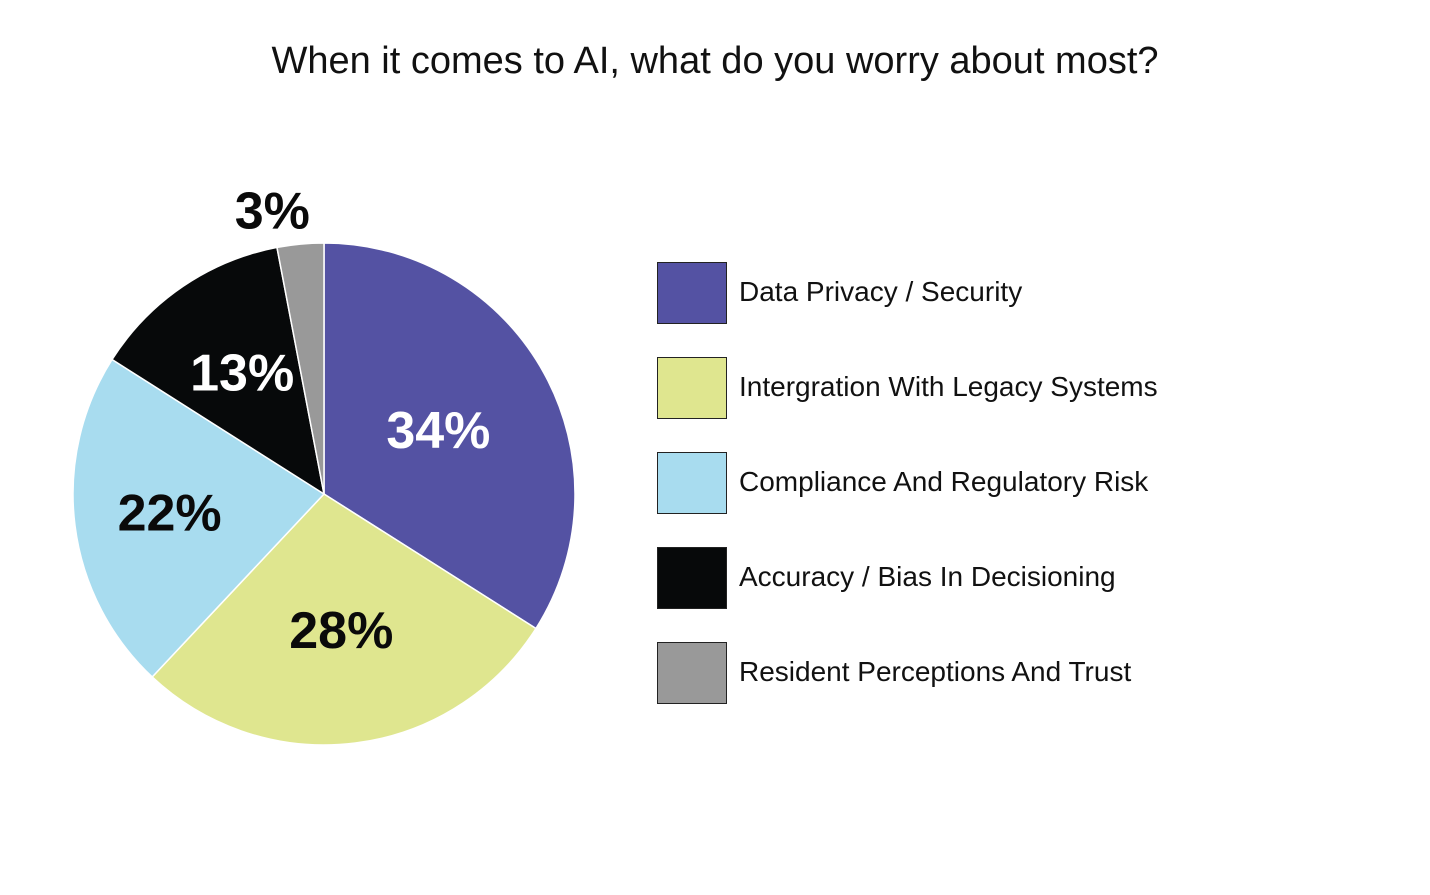 Image resolution: width=1430 pixels, height=895 pixels. I want to click on legend-label: Resident Perceptions And Trust, so click(935, 671).